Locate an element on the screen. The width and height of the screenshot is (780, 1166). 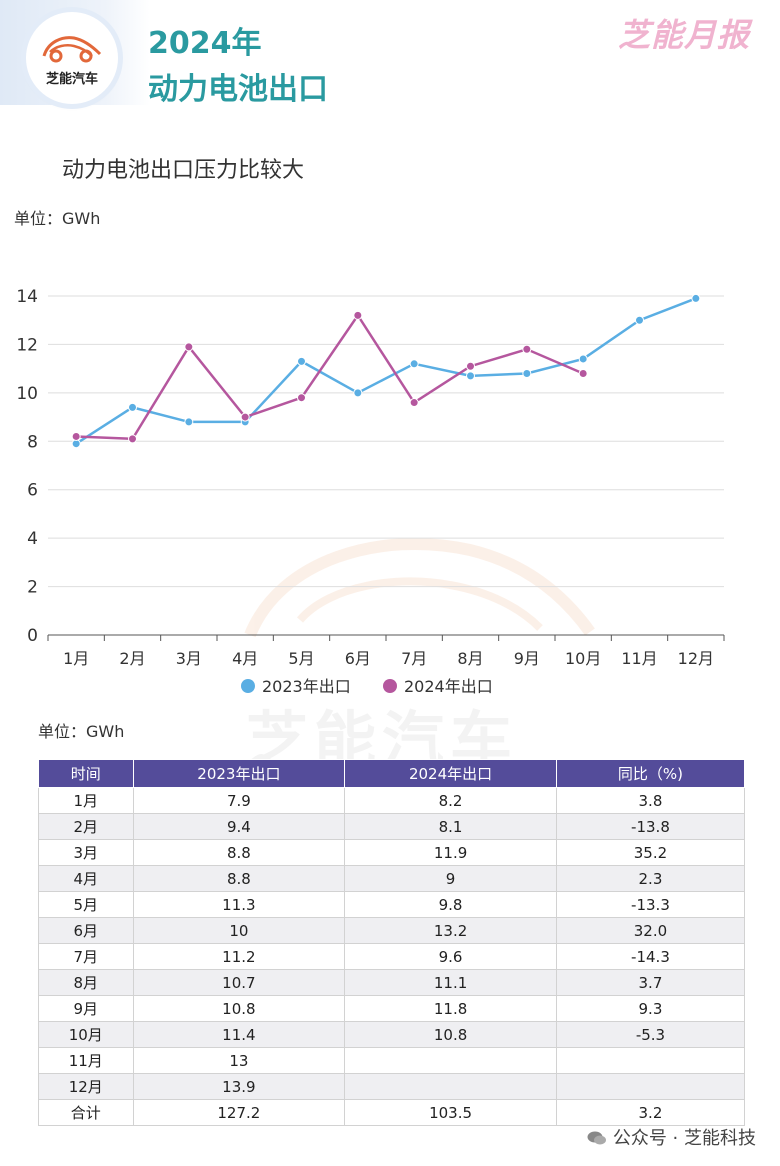
page-title-year: 2024年 is located at coordinates (205, 43).